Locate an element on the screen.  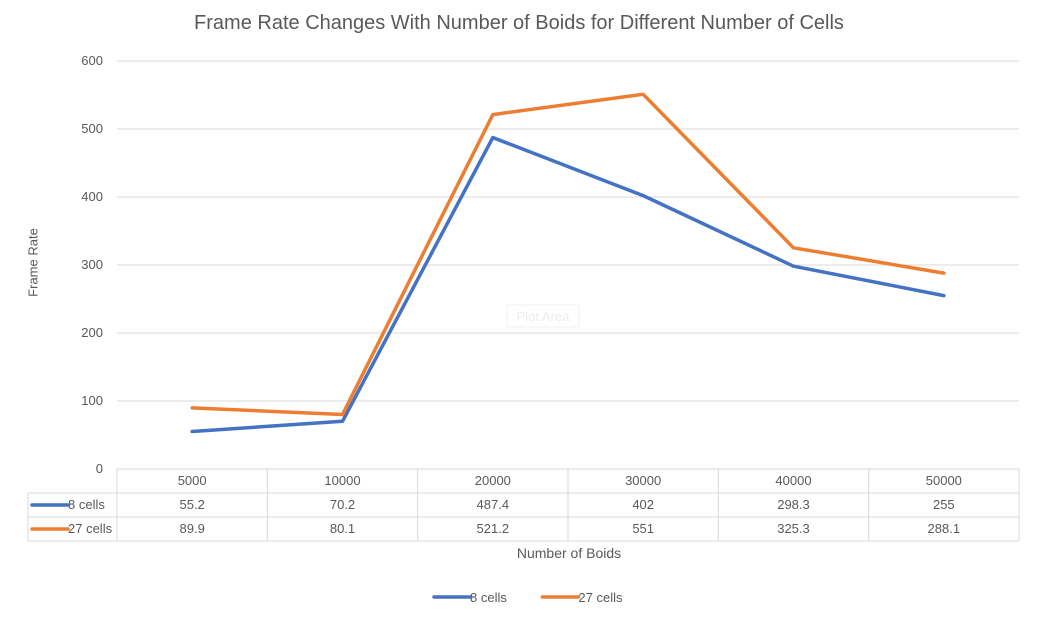
x-tick-label: 50000 is located at coordinates (944, 480).